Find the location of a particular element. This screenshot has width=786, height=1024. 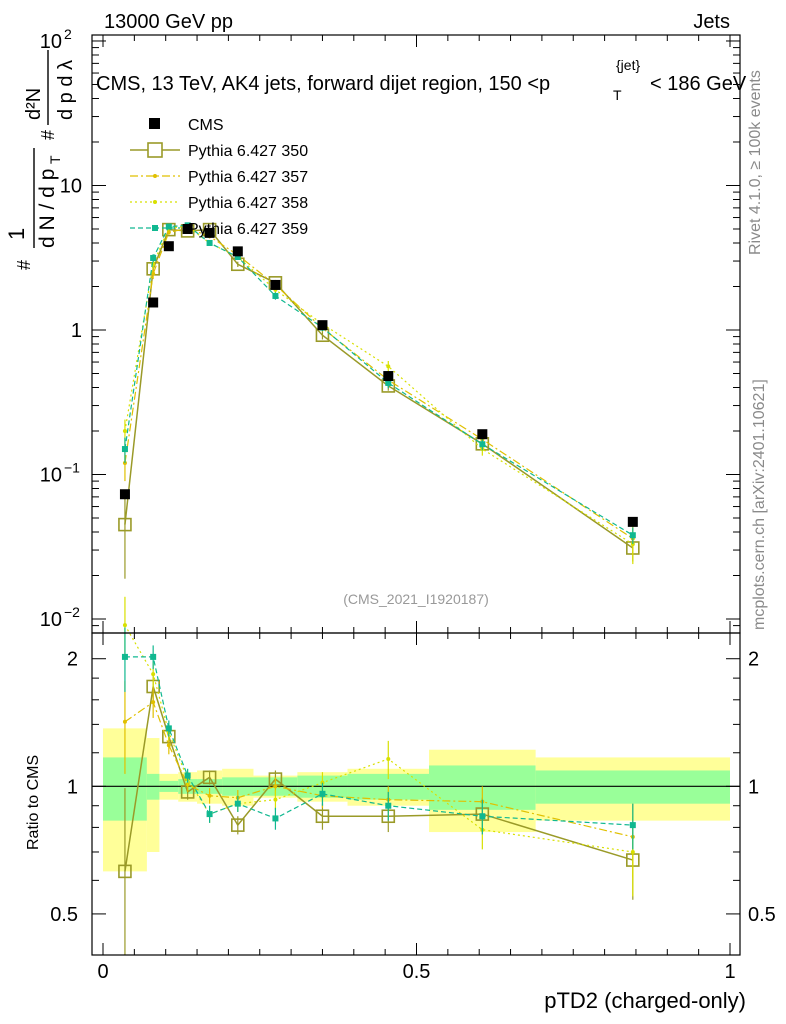

y-axis-ratio-label: Ratio to CMS is located at coordinates (33, 802).